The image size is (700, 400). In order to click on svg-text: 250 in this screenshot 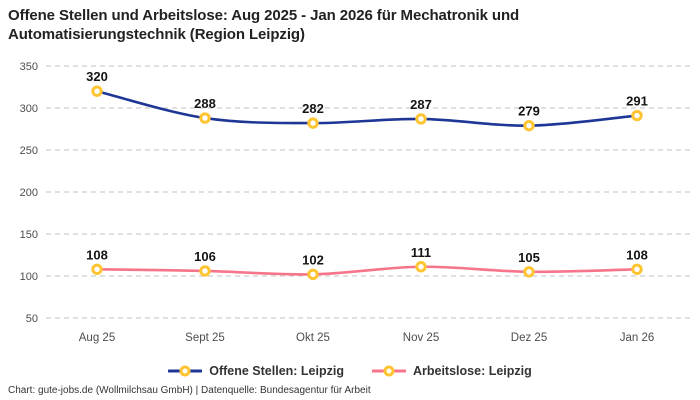, I will do `click(29, 151)`.